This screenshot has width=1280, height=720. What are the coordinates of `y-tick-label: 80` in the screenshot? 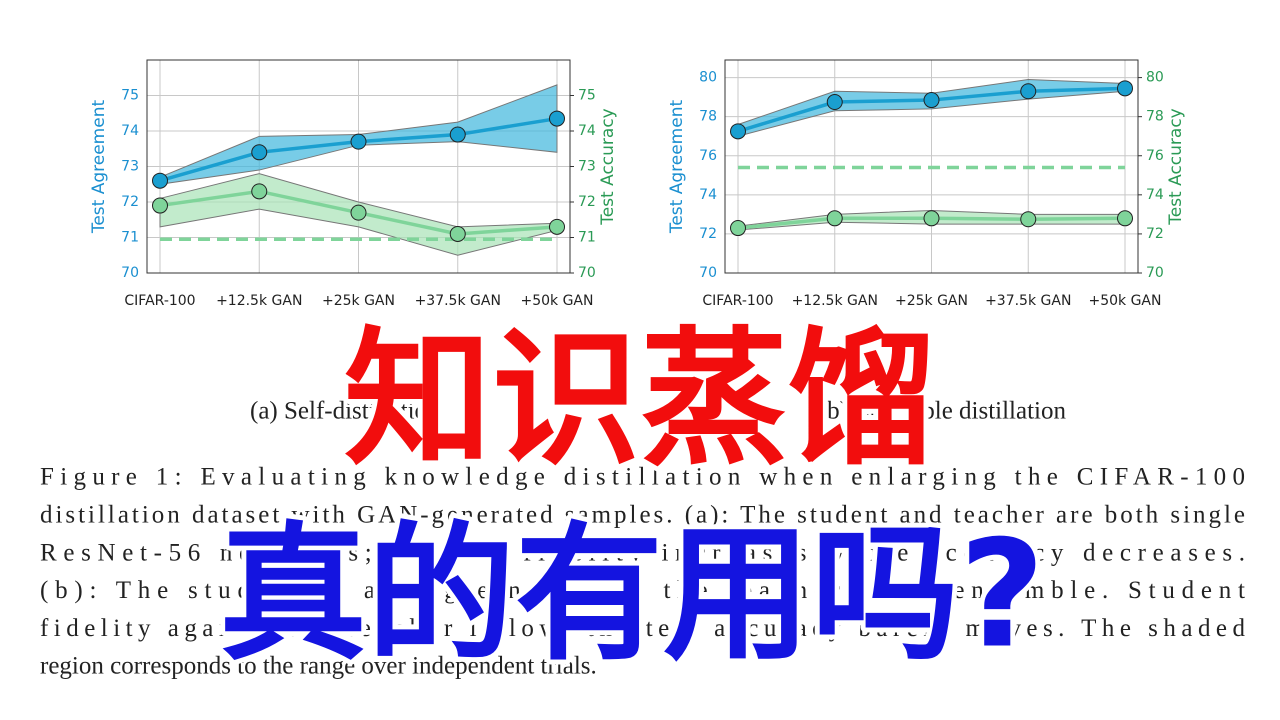 It's located at (708, 78).